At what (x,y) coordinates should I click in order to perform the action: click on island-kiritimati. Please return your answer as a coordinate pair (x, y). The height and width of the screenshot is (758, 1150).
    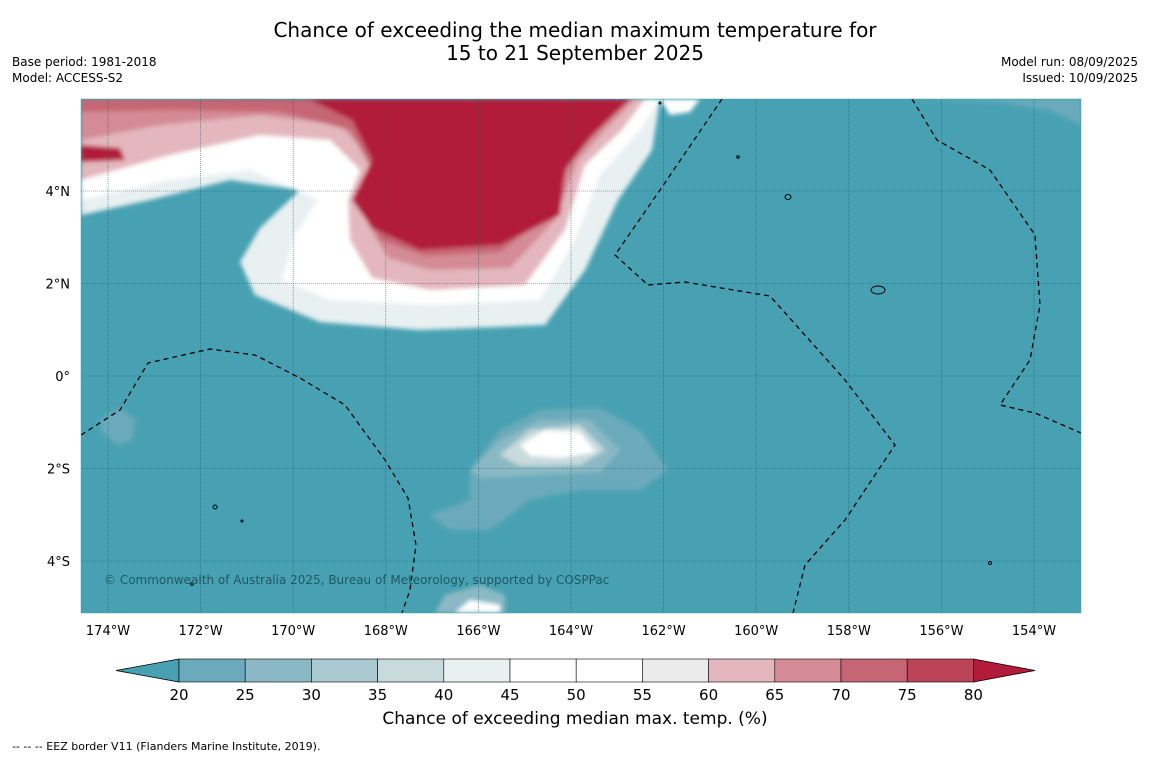
    Looking at the image, I should click on (878, 290).